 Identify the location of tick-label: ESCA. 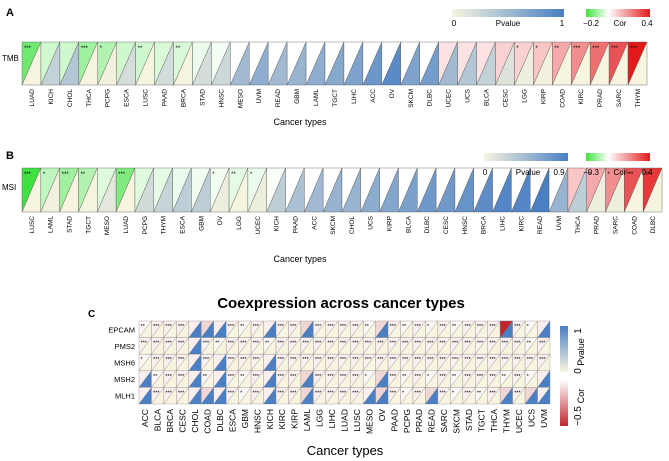
(127, 97).